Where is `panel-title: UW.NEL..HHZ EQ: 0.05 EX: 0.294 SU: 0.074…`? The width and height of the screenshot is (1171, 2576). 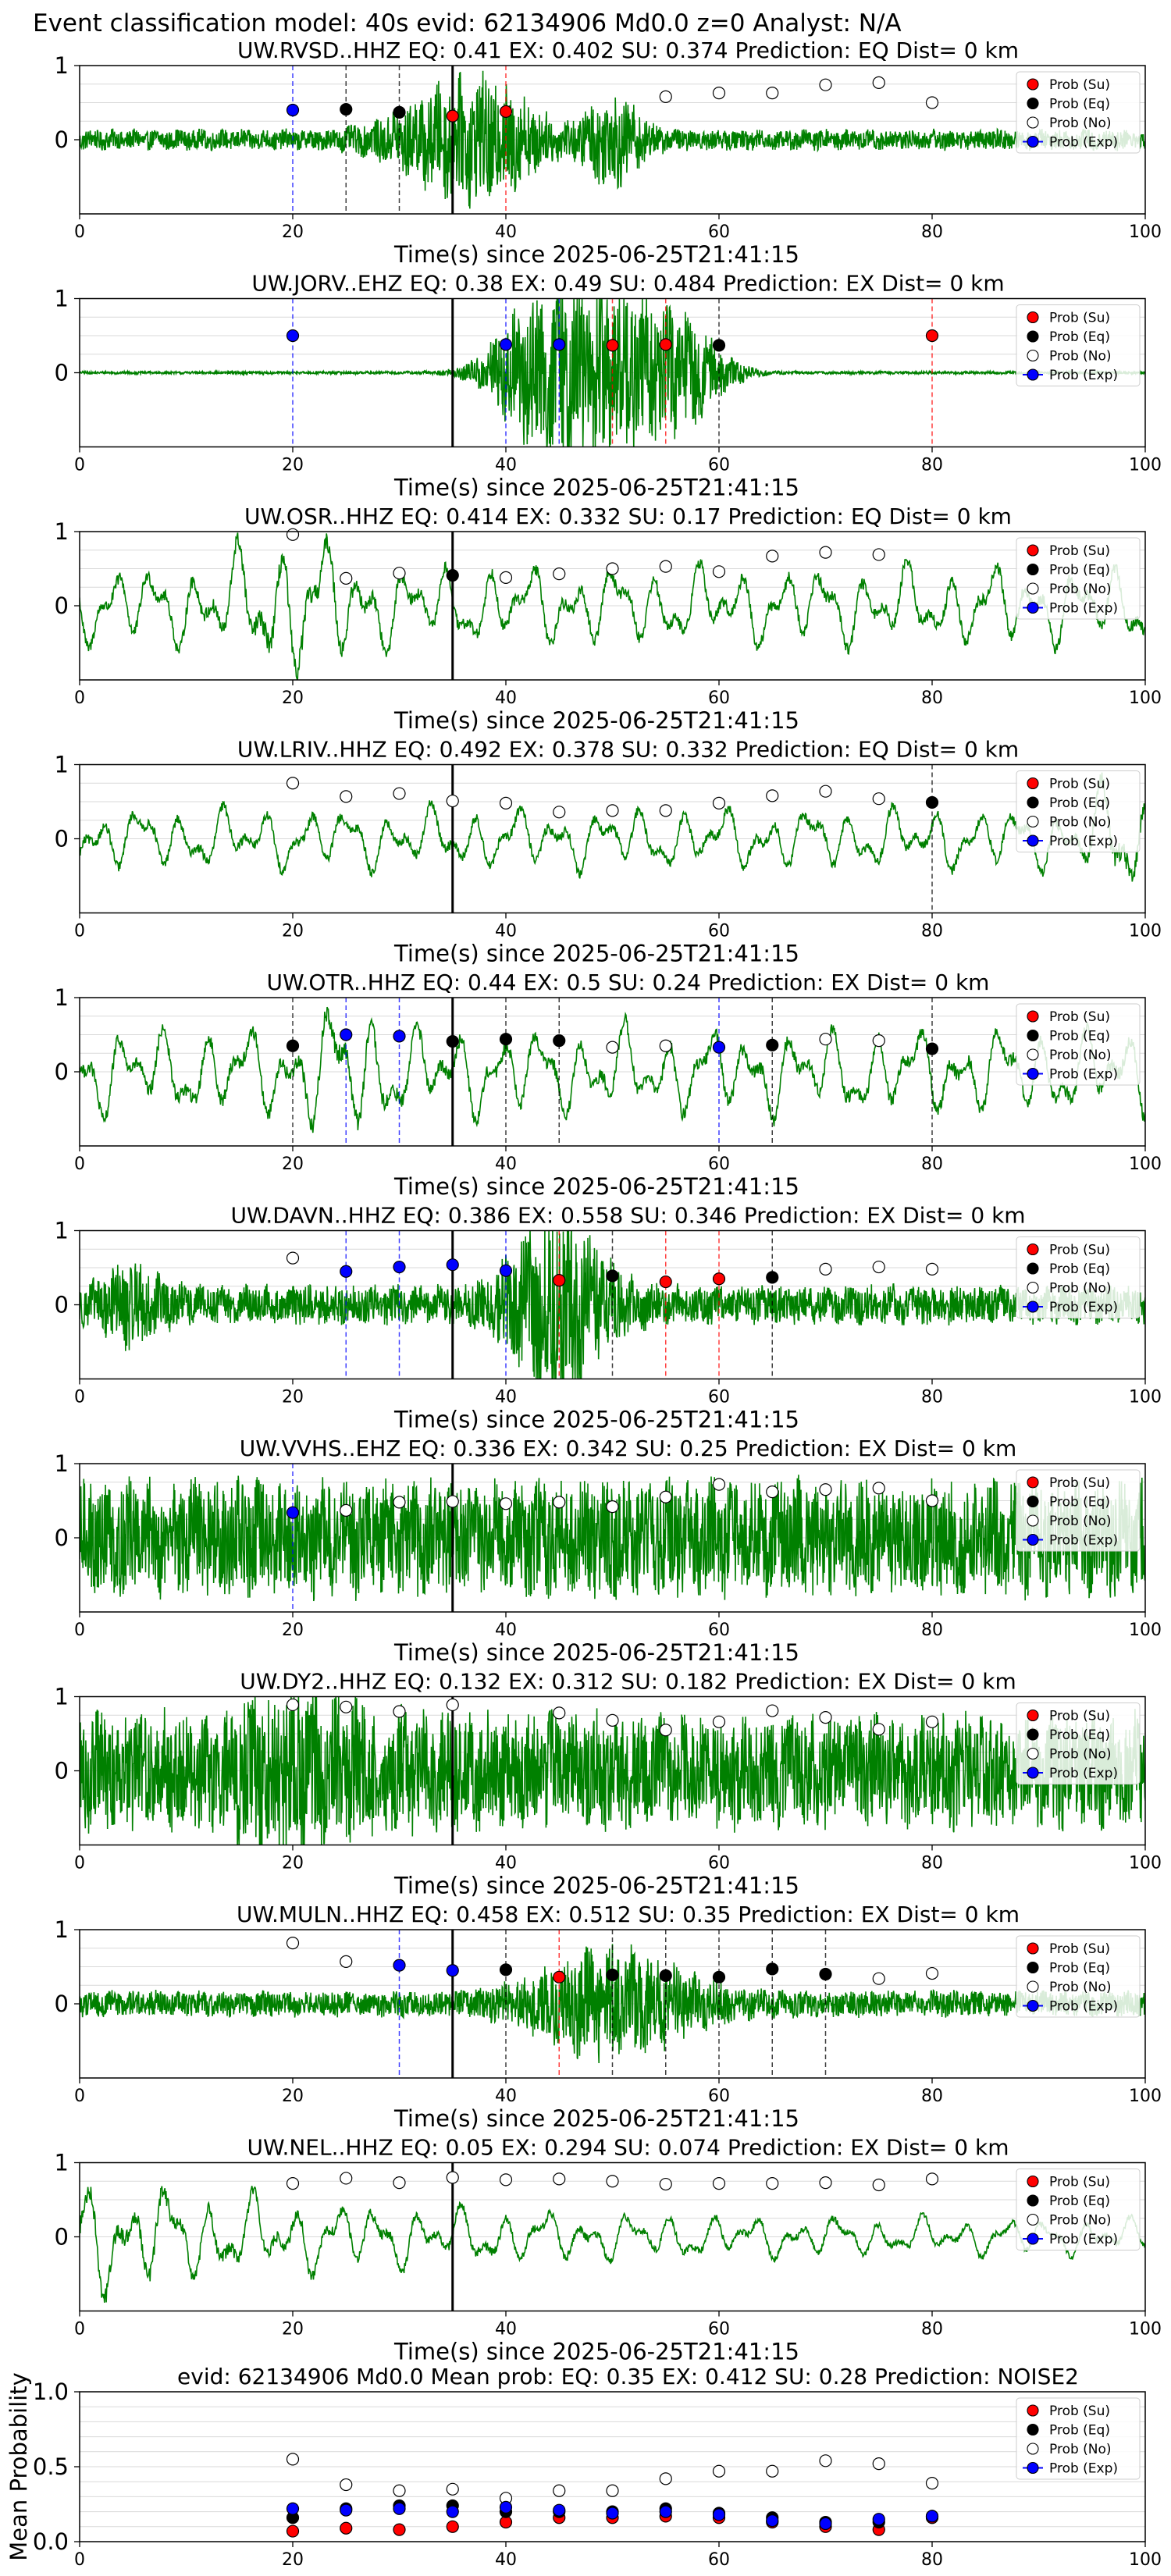
panel-title: UW.NEL..HHZ EQ: 0.05 EX: 0.294 SU: 0.074… is located at coordinates (628, 2148).